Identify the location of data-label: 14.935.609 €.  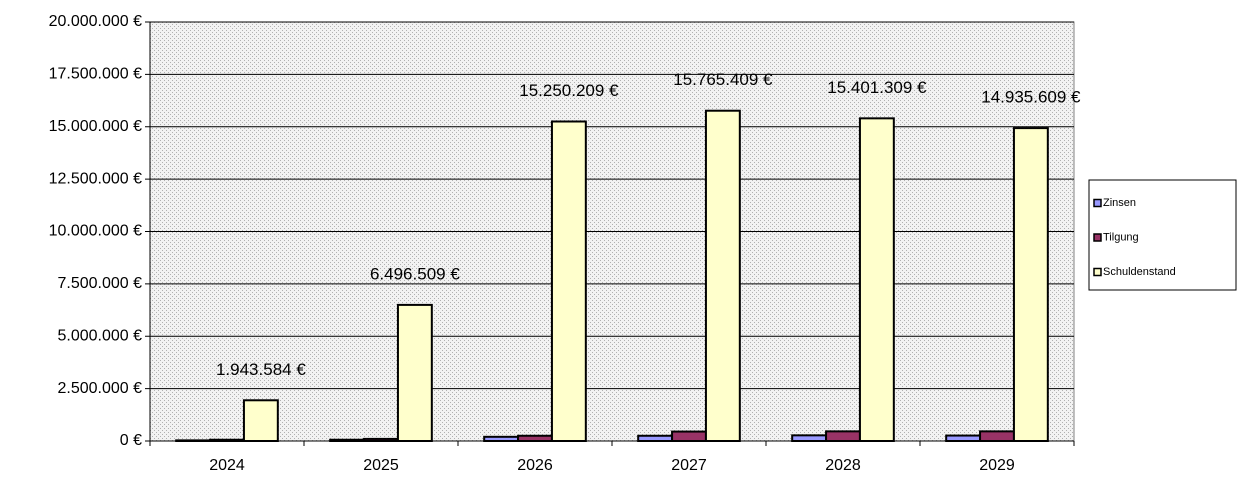
(1031, 97).